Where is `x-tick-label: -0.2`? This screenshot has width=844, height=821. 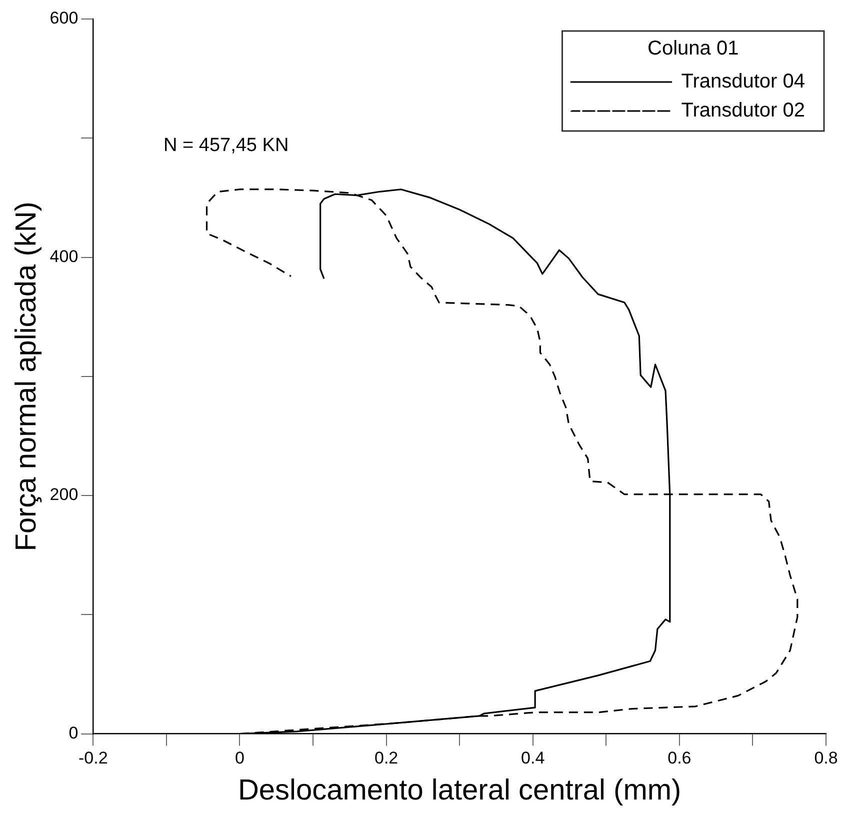 x-tick-label: -0.2 is located at coordinates (93, 758).